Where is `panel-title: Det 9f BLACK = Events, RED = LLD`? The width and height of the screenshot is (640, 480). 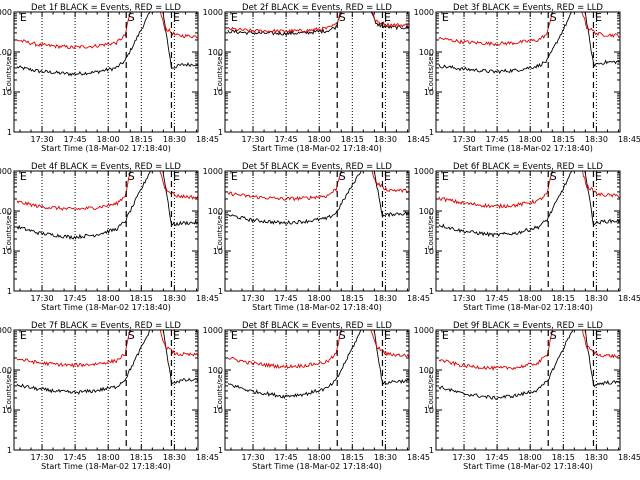 panel-title: Det 9f BLACK = Events, RED = LLD is located at coordinates (528, 326).